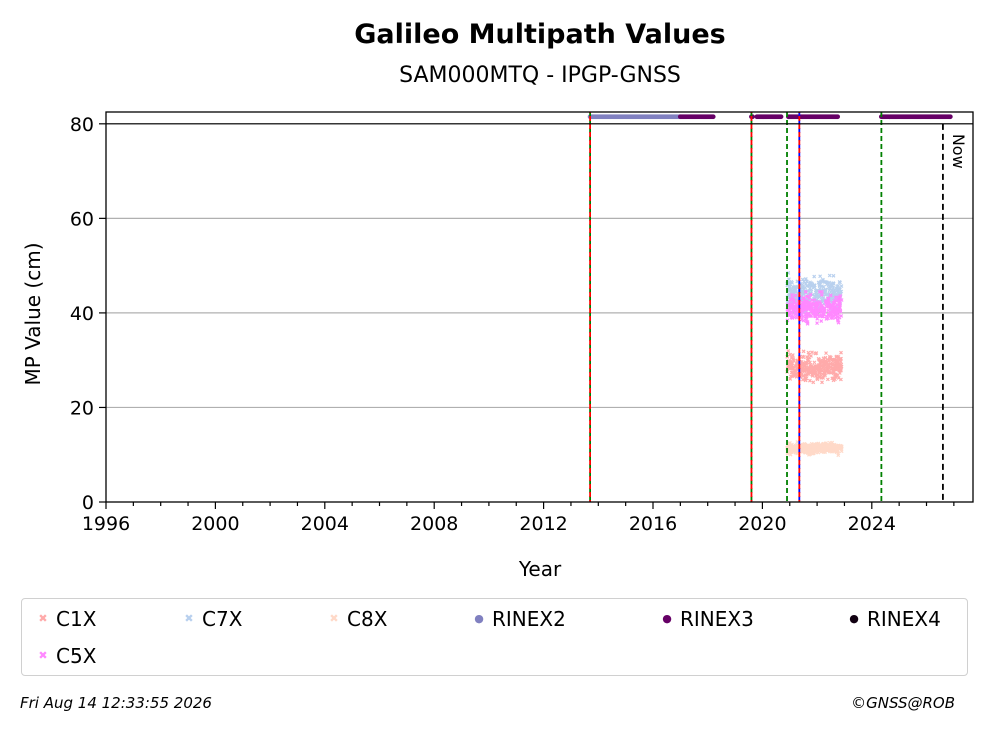 The width and height of the screenshot is (993, 734). I want to click on legend-item-rinex3: ● RINEX3, so click(708, 620).